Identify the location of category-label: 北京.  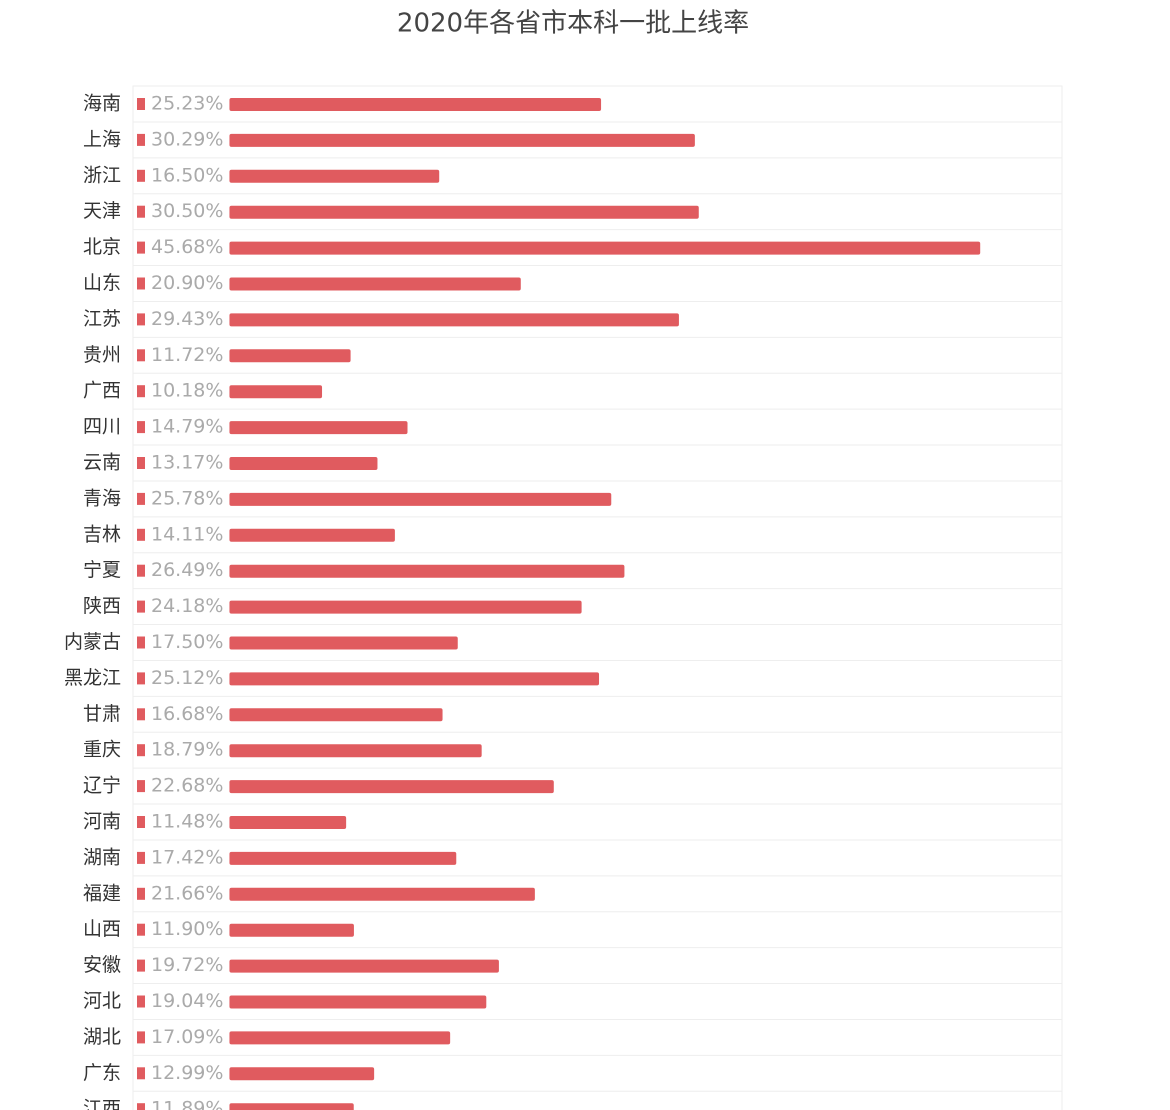
(102, 247).